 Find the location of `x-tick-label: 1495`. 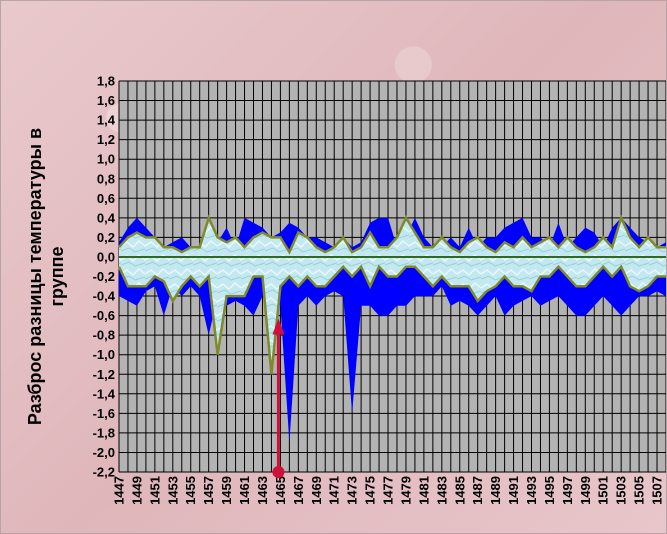

x-tick-label: 1495 is located at coordinates (549, 490).